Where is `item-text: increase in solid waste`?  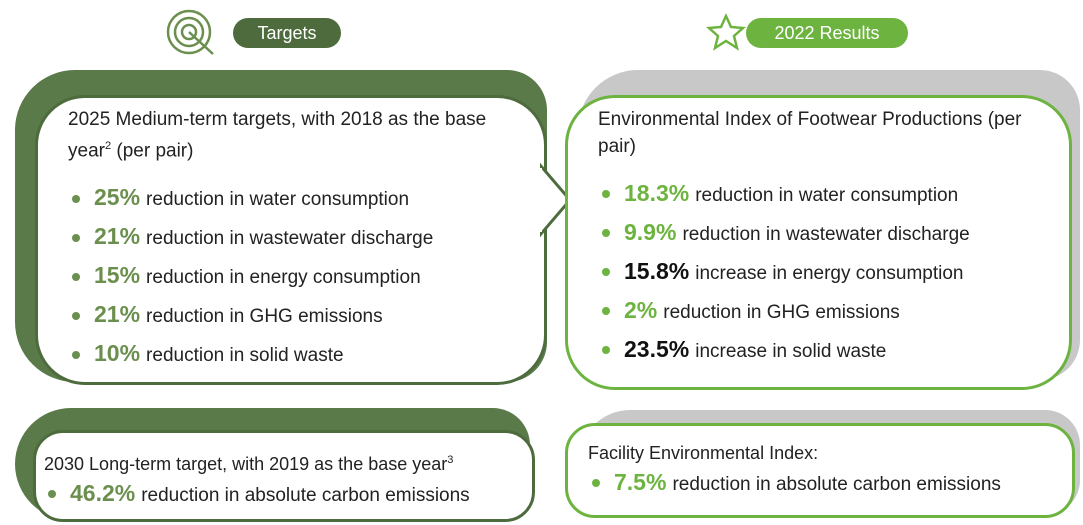
item-text: increase in solid waste is located at coordinates (791, 351).